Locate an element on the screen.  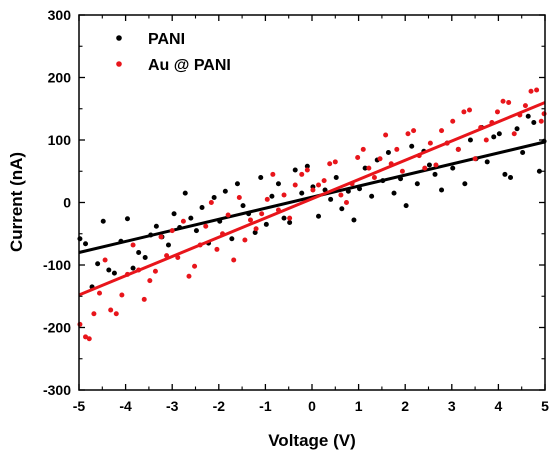
y-tick-label: 0 is located at coordinates (67, 203).